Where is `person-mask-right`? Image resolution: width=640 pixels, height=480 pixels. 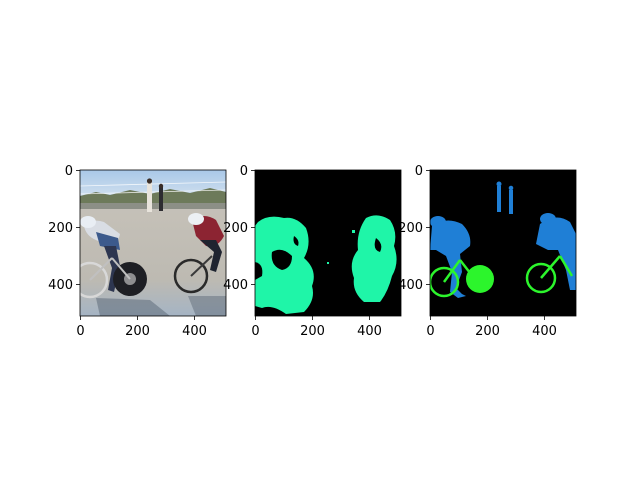
person-mask-right is located at coordinates (556, 251).